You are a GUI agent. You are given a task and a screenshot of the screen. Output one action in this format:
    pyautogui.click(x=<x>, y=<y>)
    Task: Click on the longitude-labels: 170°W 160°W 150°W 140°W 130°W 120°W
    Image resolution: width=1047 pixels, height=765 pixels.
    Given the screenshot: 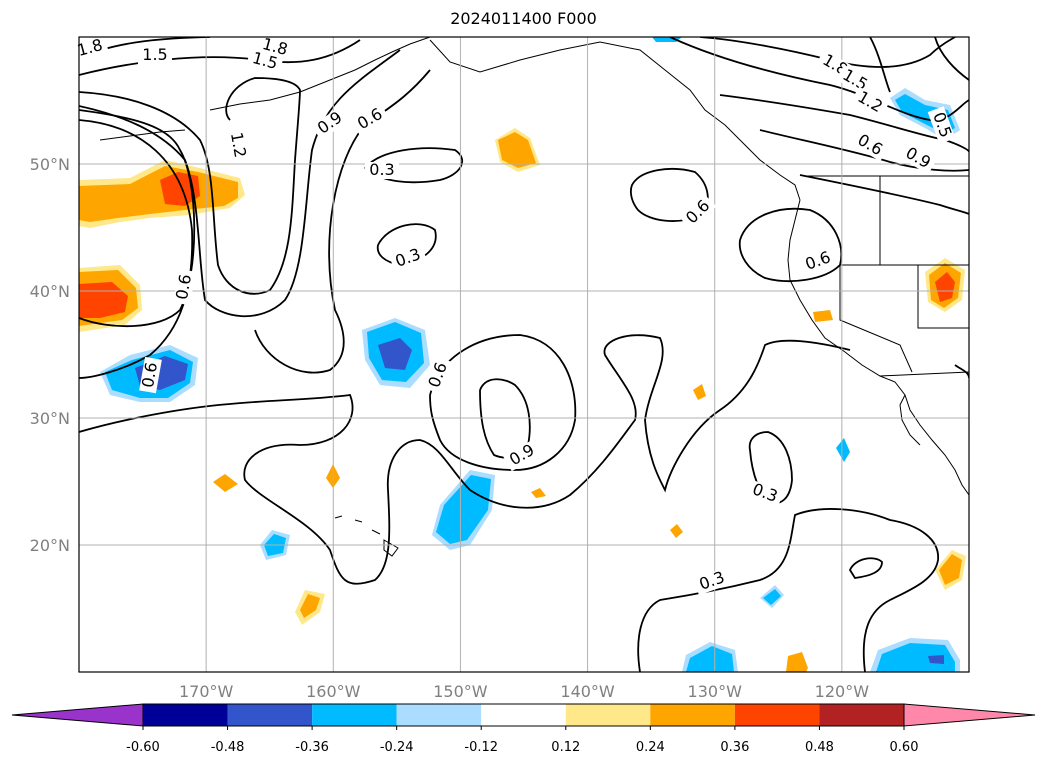 What is the action you would take?
    pyautogui.click(x=524, y=691)
    